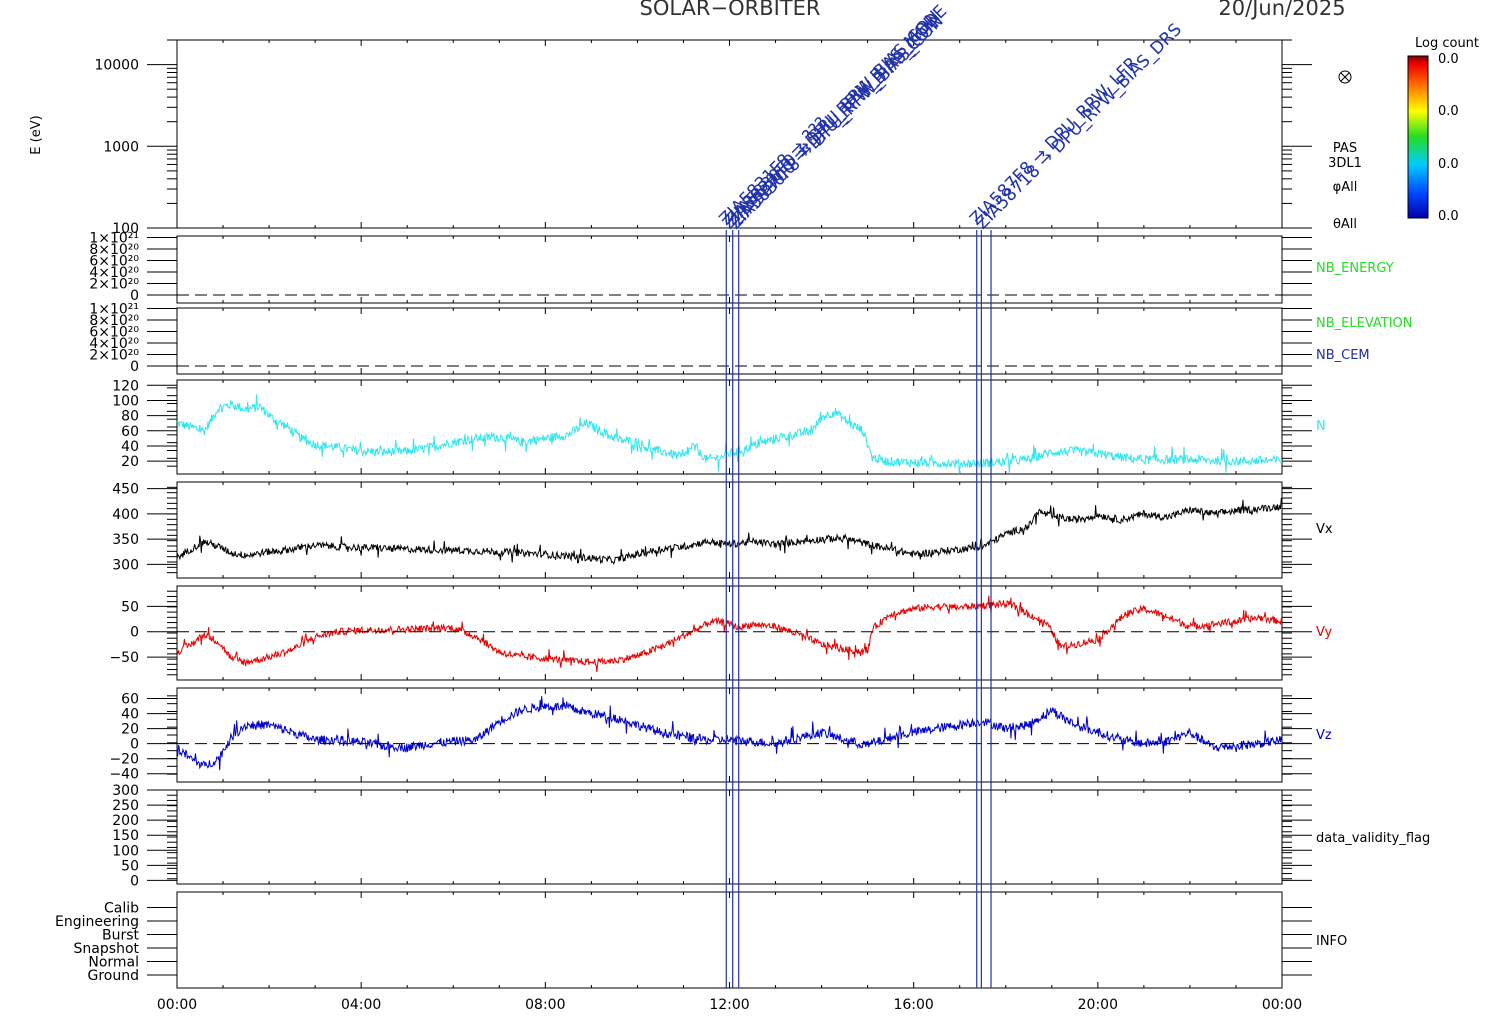  I want to click on colorbar-gradient, so click(1418, 137).